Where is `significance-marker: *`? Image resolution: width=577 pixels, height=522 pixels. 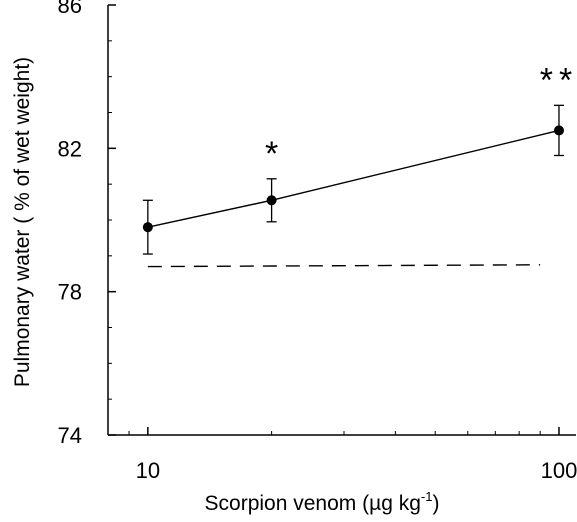
significance-marker: * is located at coordinates (271, 154).